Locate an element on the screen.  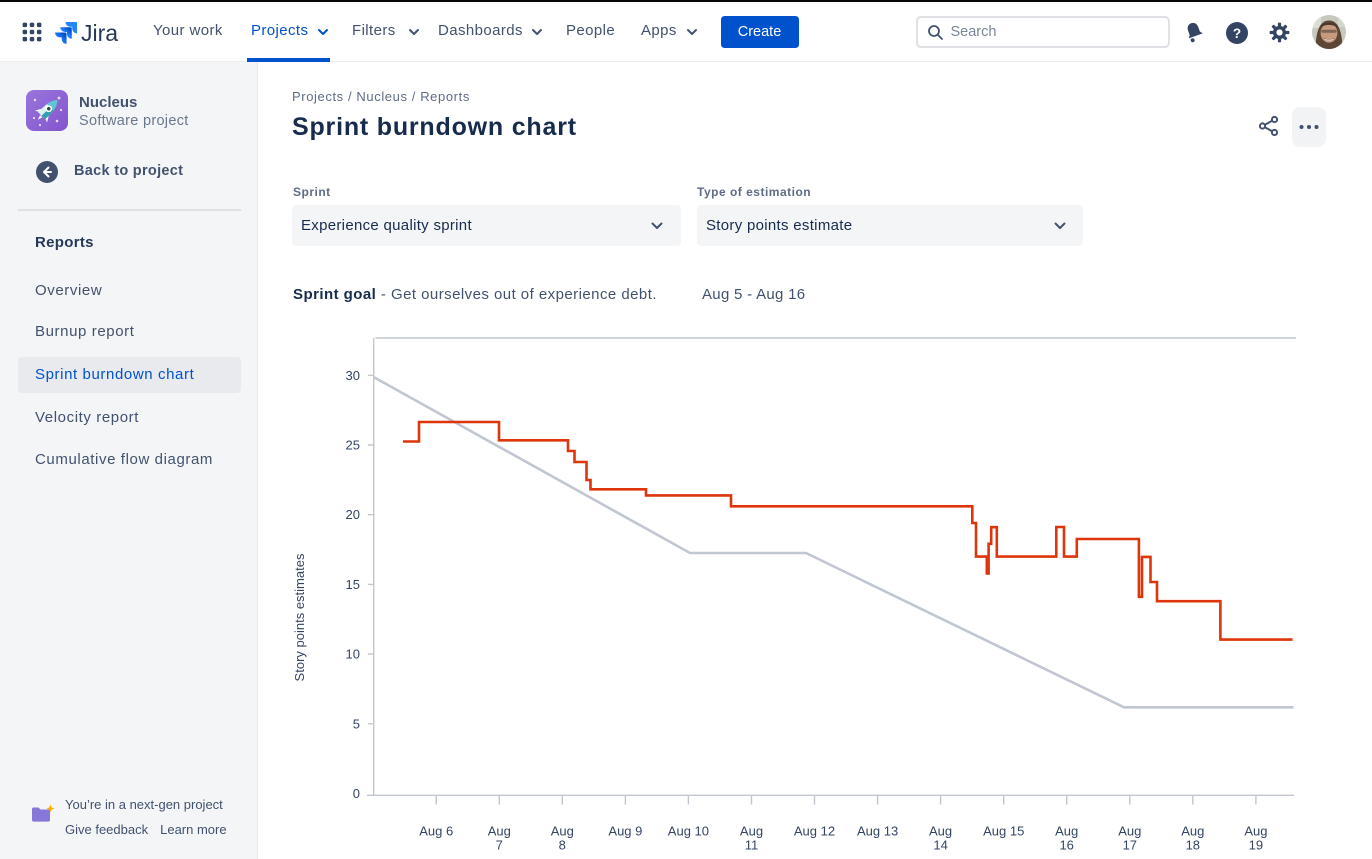
svg-text: Aug 13 is located at coordinates (877, 831).